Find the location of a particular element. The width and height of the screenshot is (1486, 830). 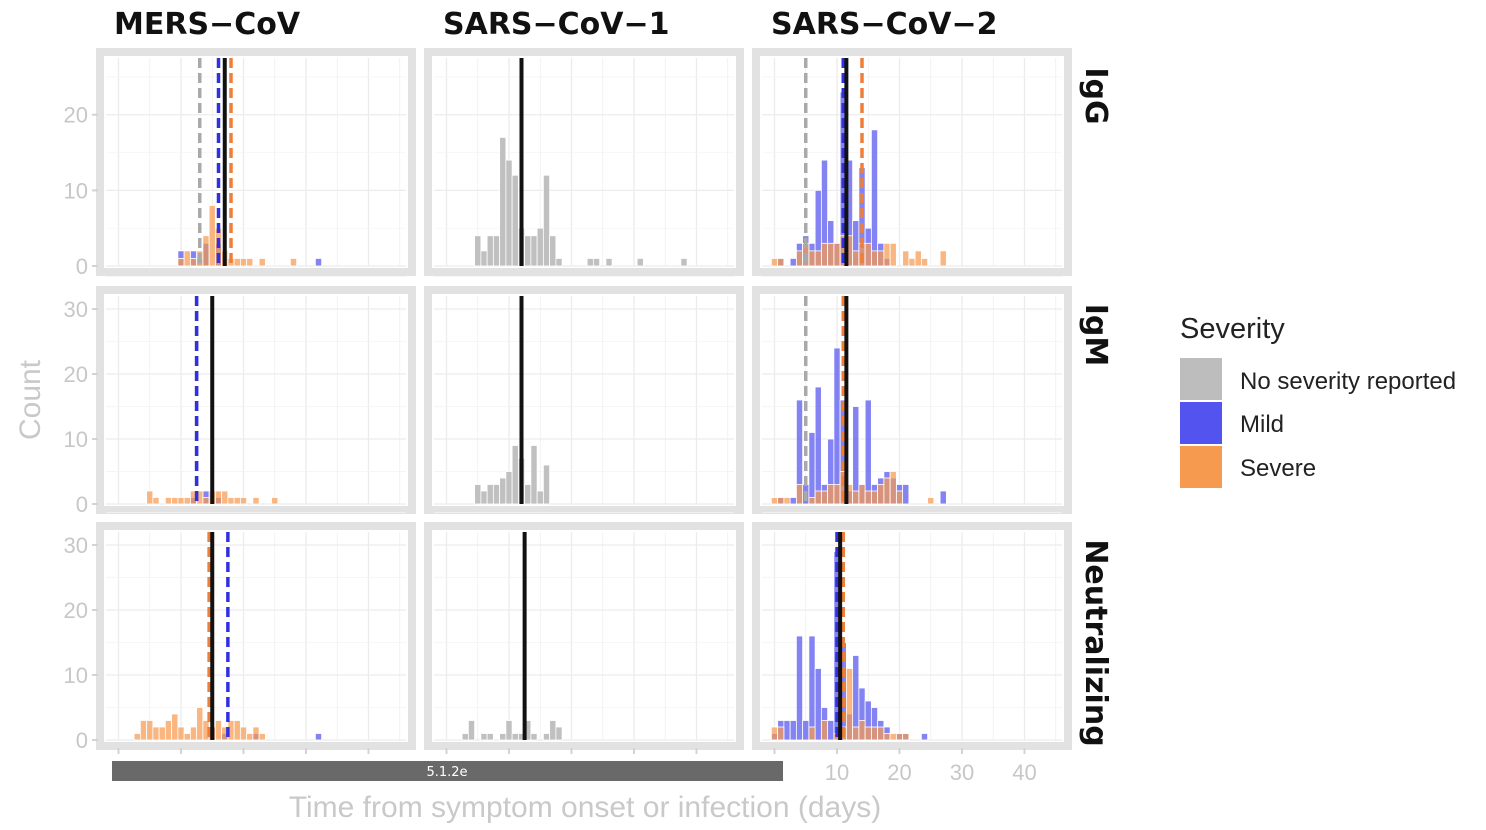

row-title-neutralizing: Neutralizing is located at coordinates (1095, 642).